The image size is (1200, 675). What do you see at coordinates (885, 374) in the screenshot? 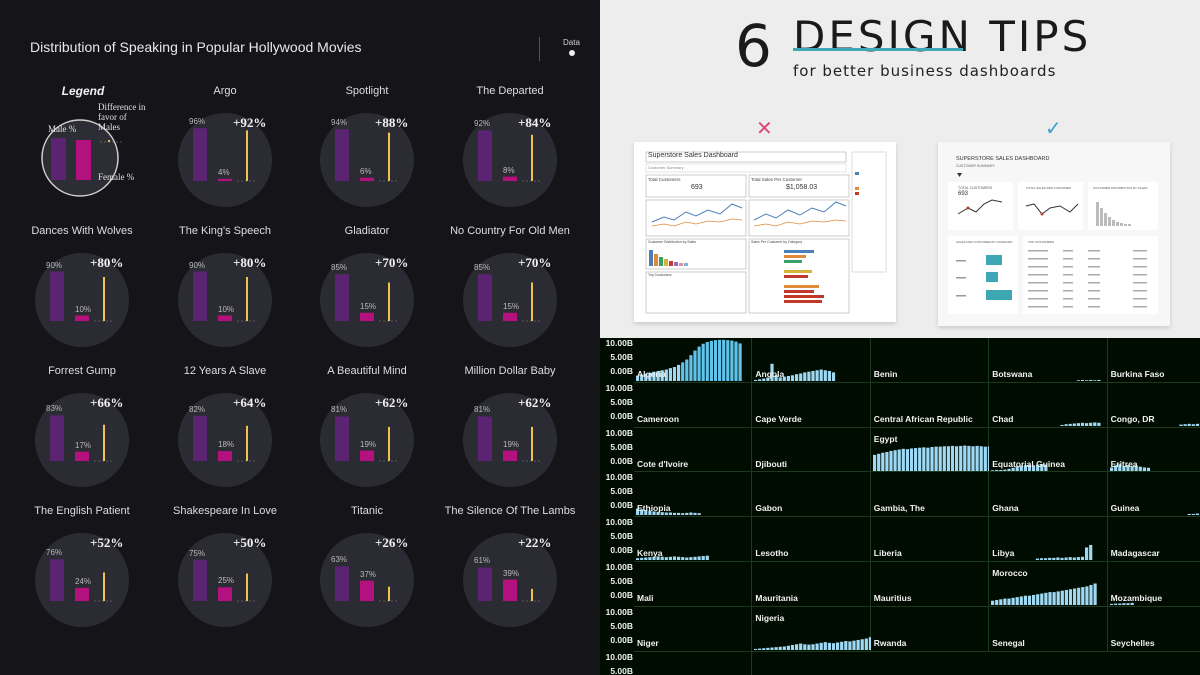
I see `country-label: Benin` at bounding box center [885, 374].